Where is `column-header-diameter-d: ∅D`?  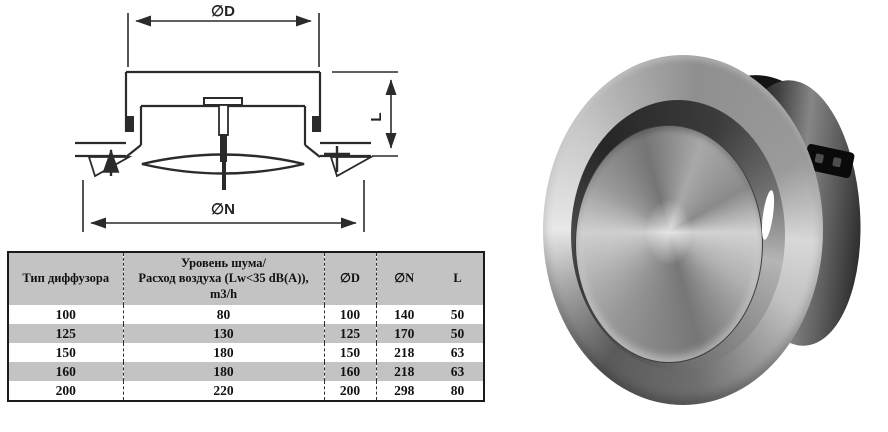 column-header-diameter-d: ∅D is located at coordinates (350, 278).